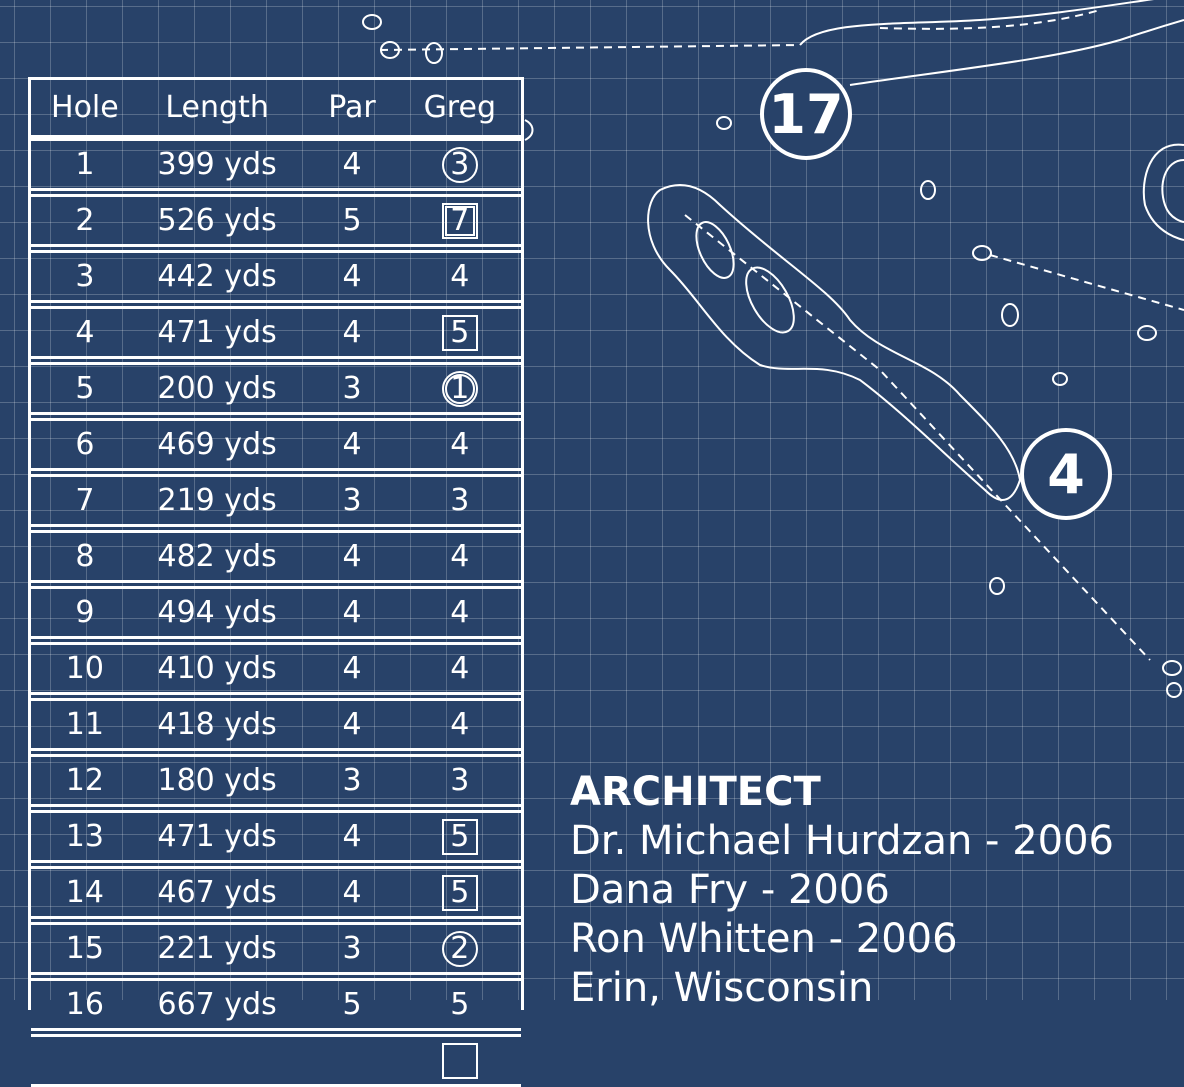 Image resolution: width=1184 pixels, height=1087 pixels. What do you see at coordinates (85, 220) in the screenshot?
I see `hole-number: 2` at bounding box center [85, 220].